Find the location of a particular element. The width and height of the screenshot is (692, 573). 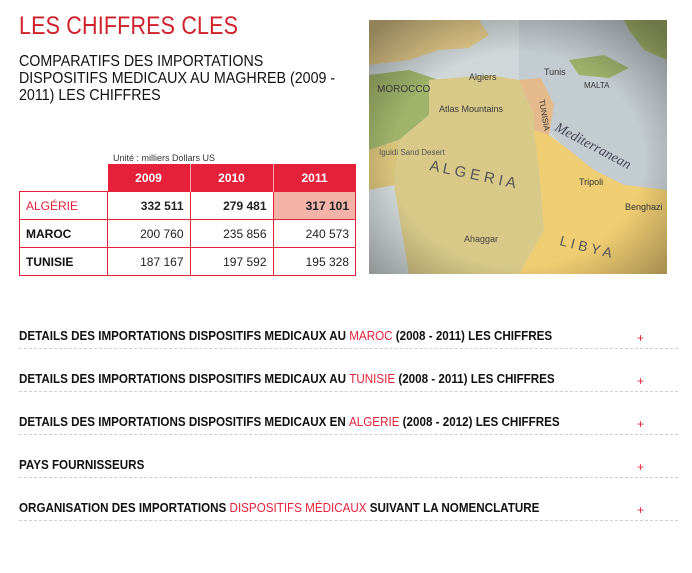

table-corner is located at coordinates (64, 178).